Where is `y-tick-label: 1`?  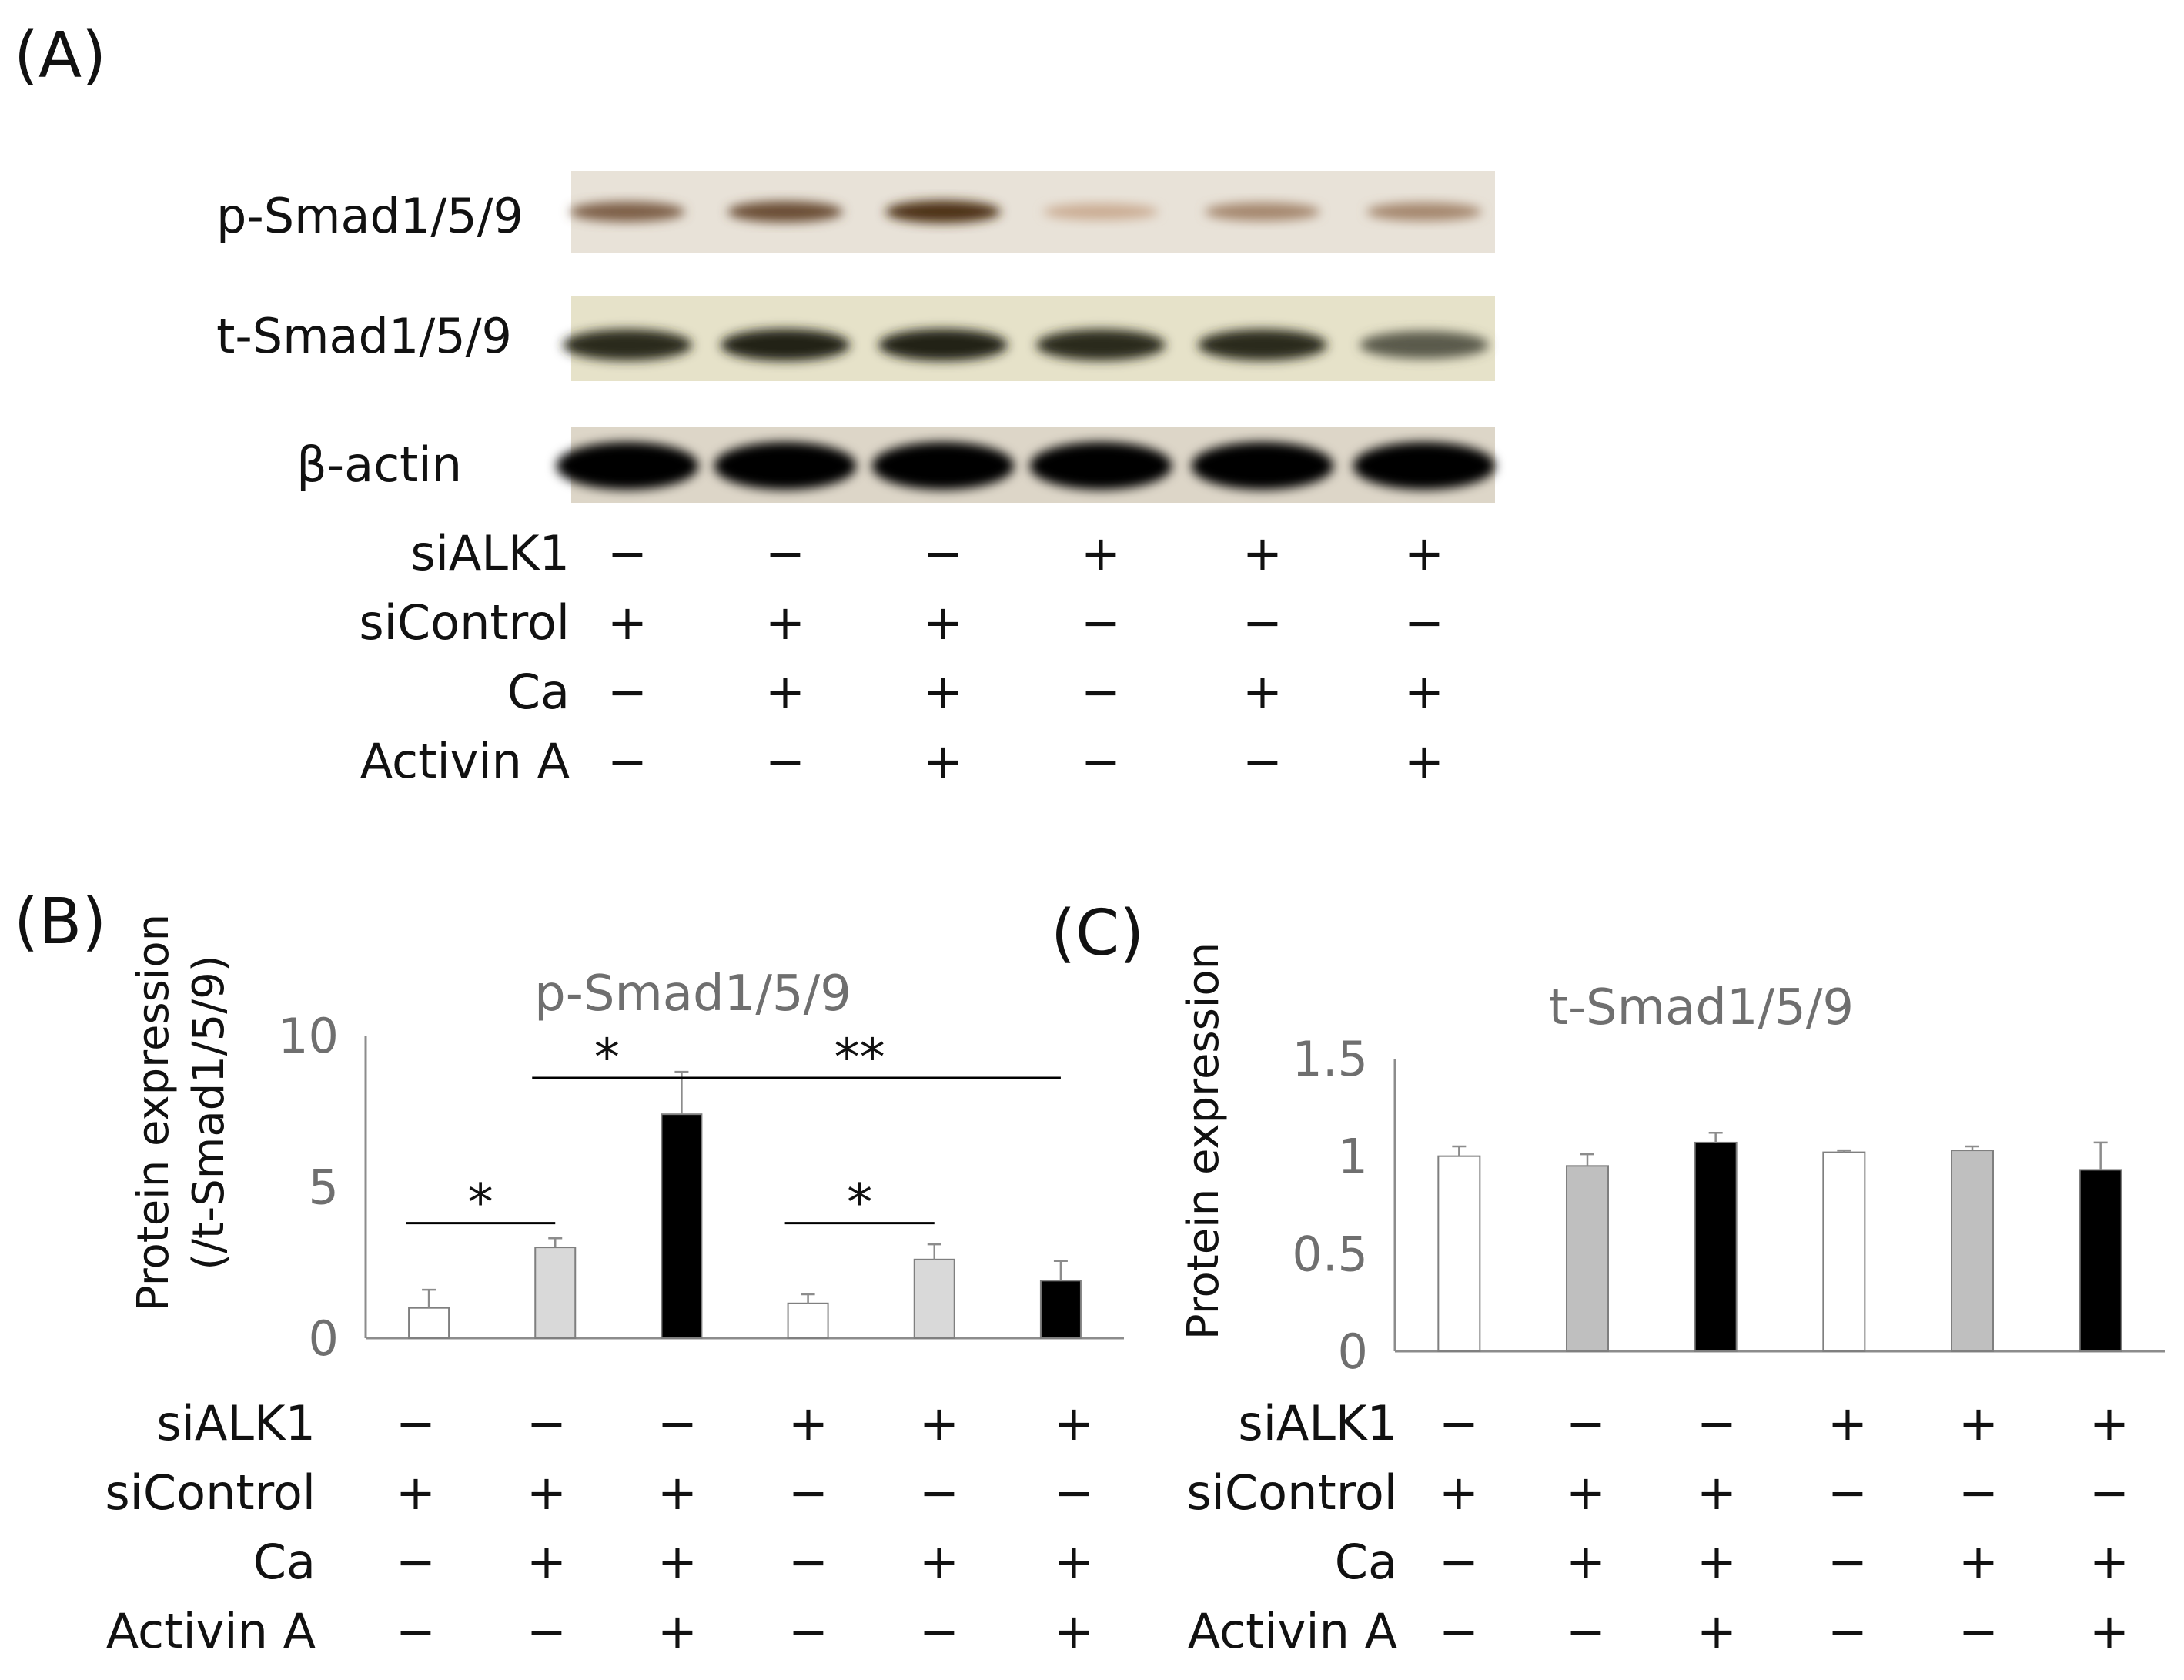
y-tick-label: 1 is located at coordinates (1353, 1157).